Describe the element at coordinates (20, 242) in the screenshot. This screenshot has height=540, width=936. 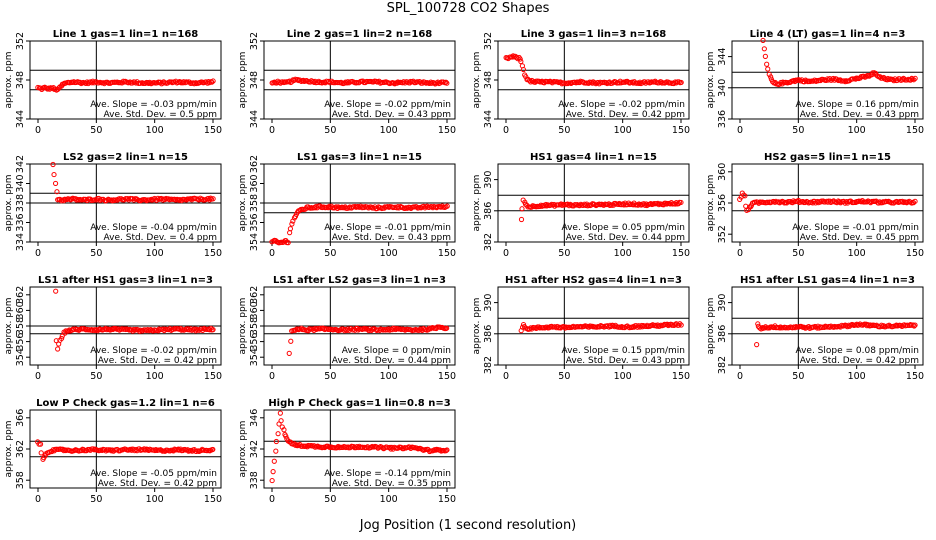
I see `y-tick-label: 334` at that location.